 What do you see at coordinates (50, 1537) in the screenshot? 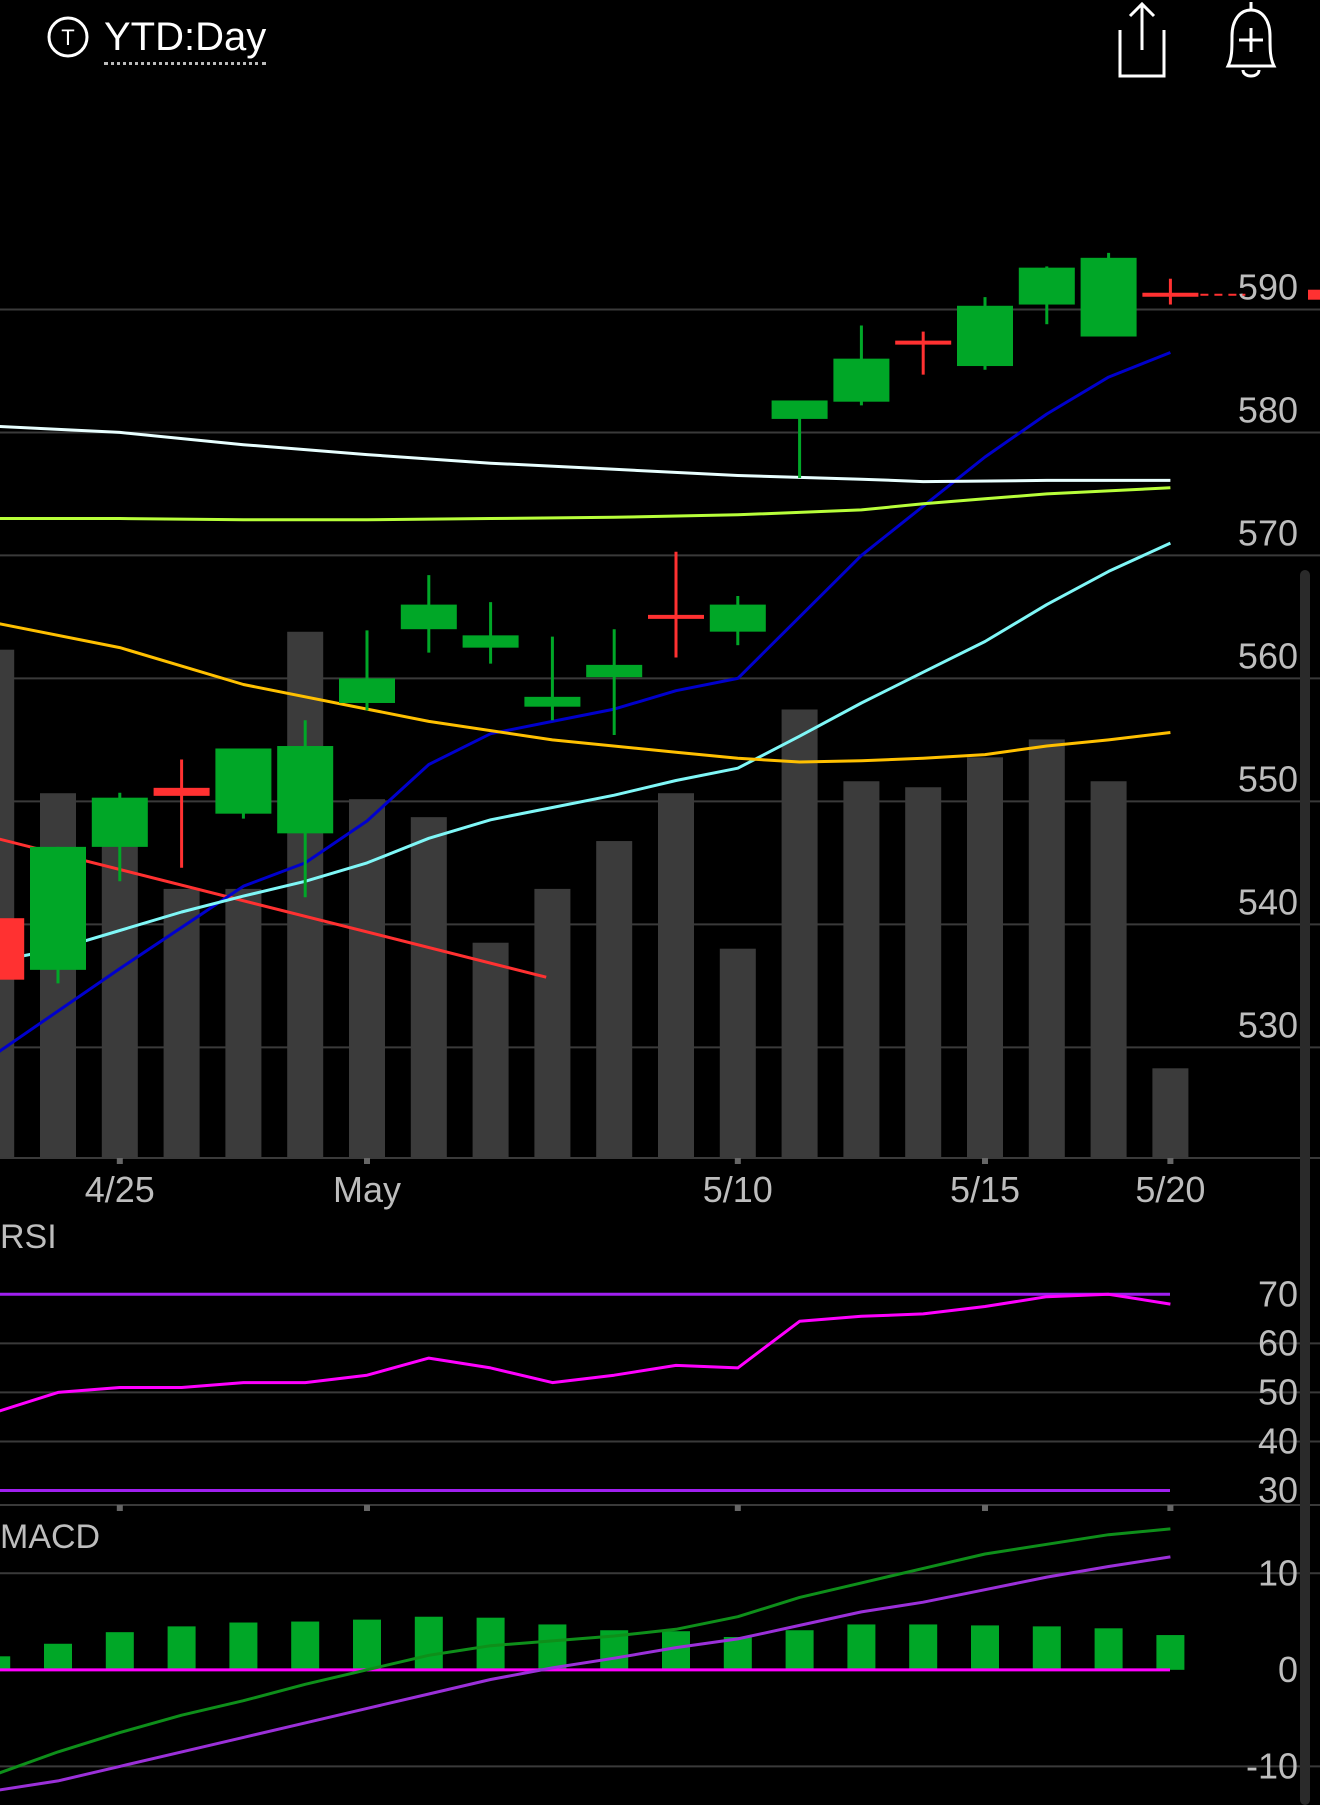
I see `macd-panel-label: MACD` at bounding box center [50, 1537].